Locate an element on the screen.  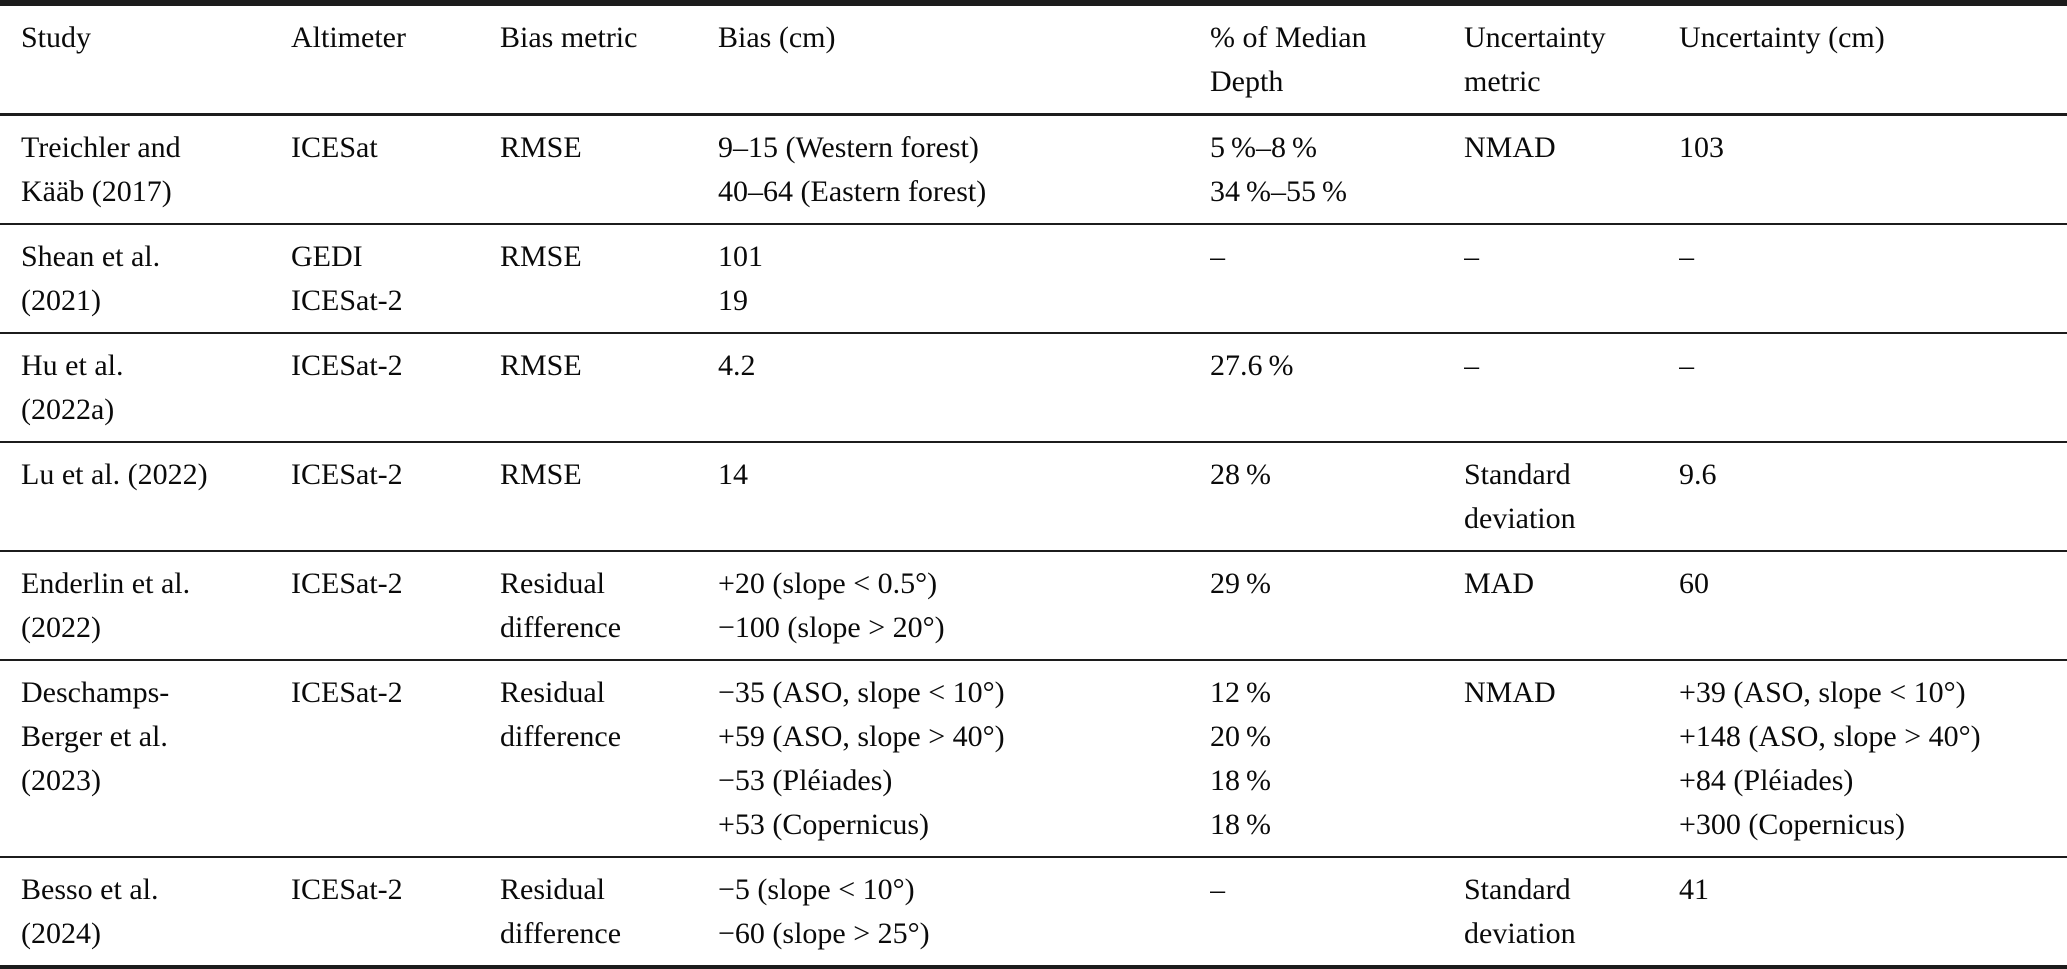
cell-line: NMAD is located at coordinates (1510, 147).